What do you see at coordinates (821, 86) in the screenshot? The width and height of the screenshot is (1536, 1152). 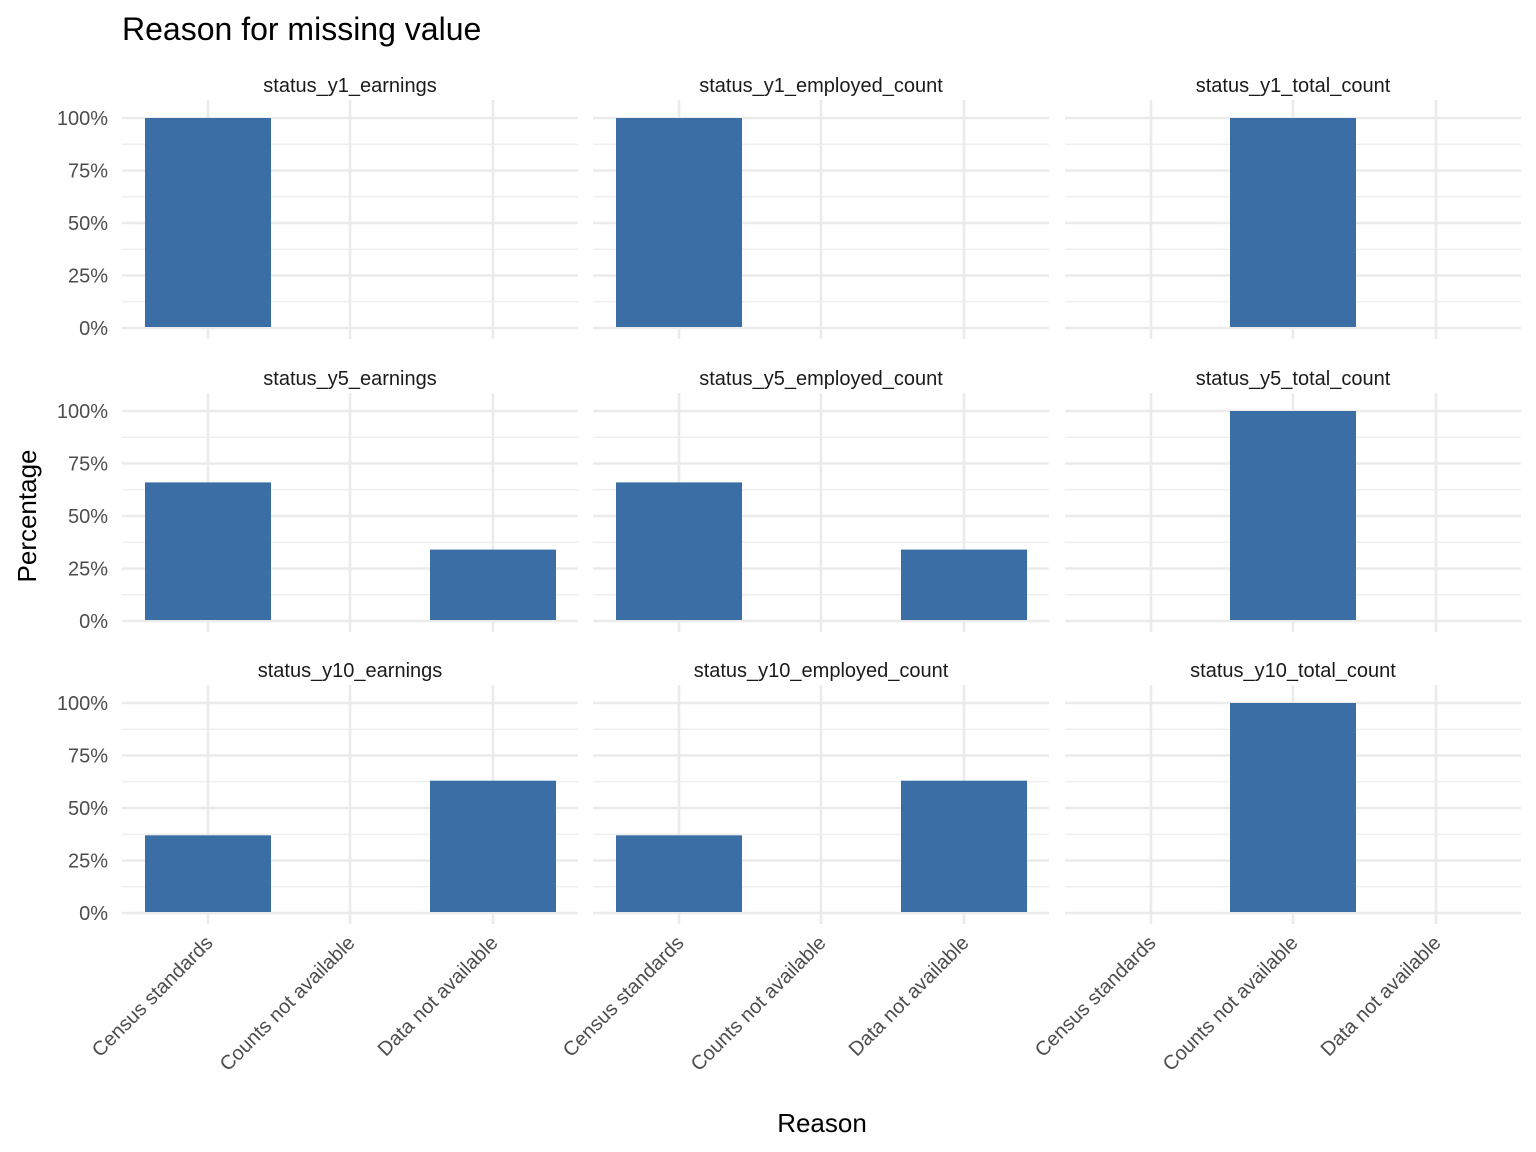 I see `facet-strip-label: status_y1_employed_count` at bounding box center [821, 86].